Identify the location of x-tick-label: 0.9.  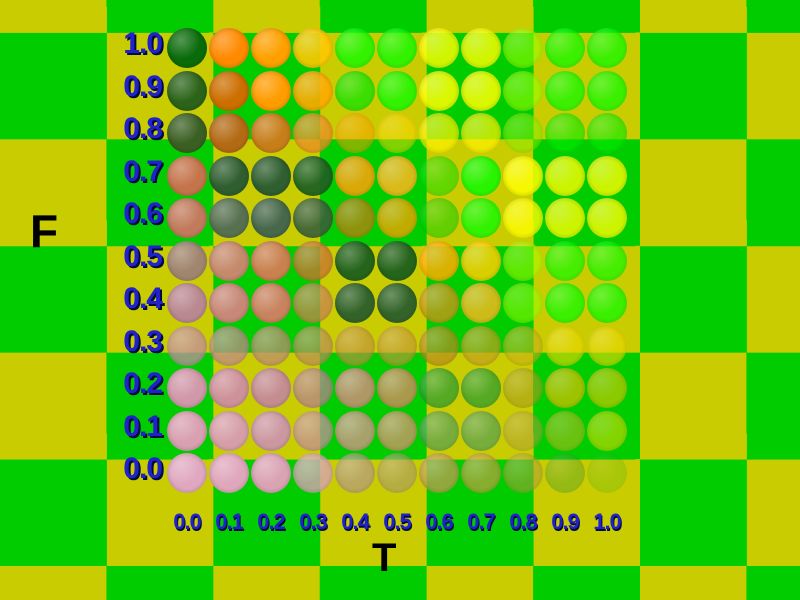
(565, 521).